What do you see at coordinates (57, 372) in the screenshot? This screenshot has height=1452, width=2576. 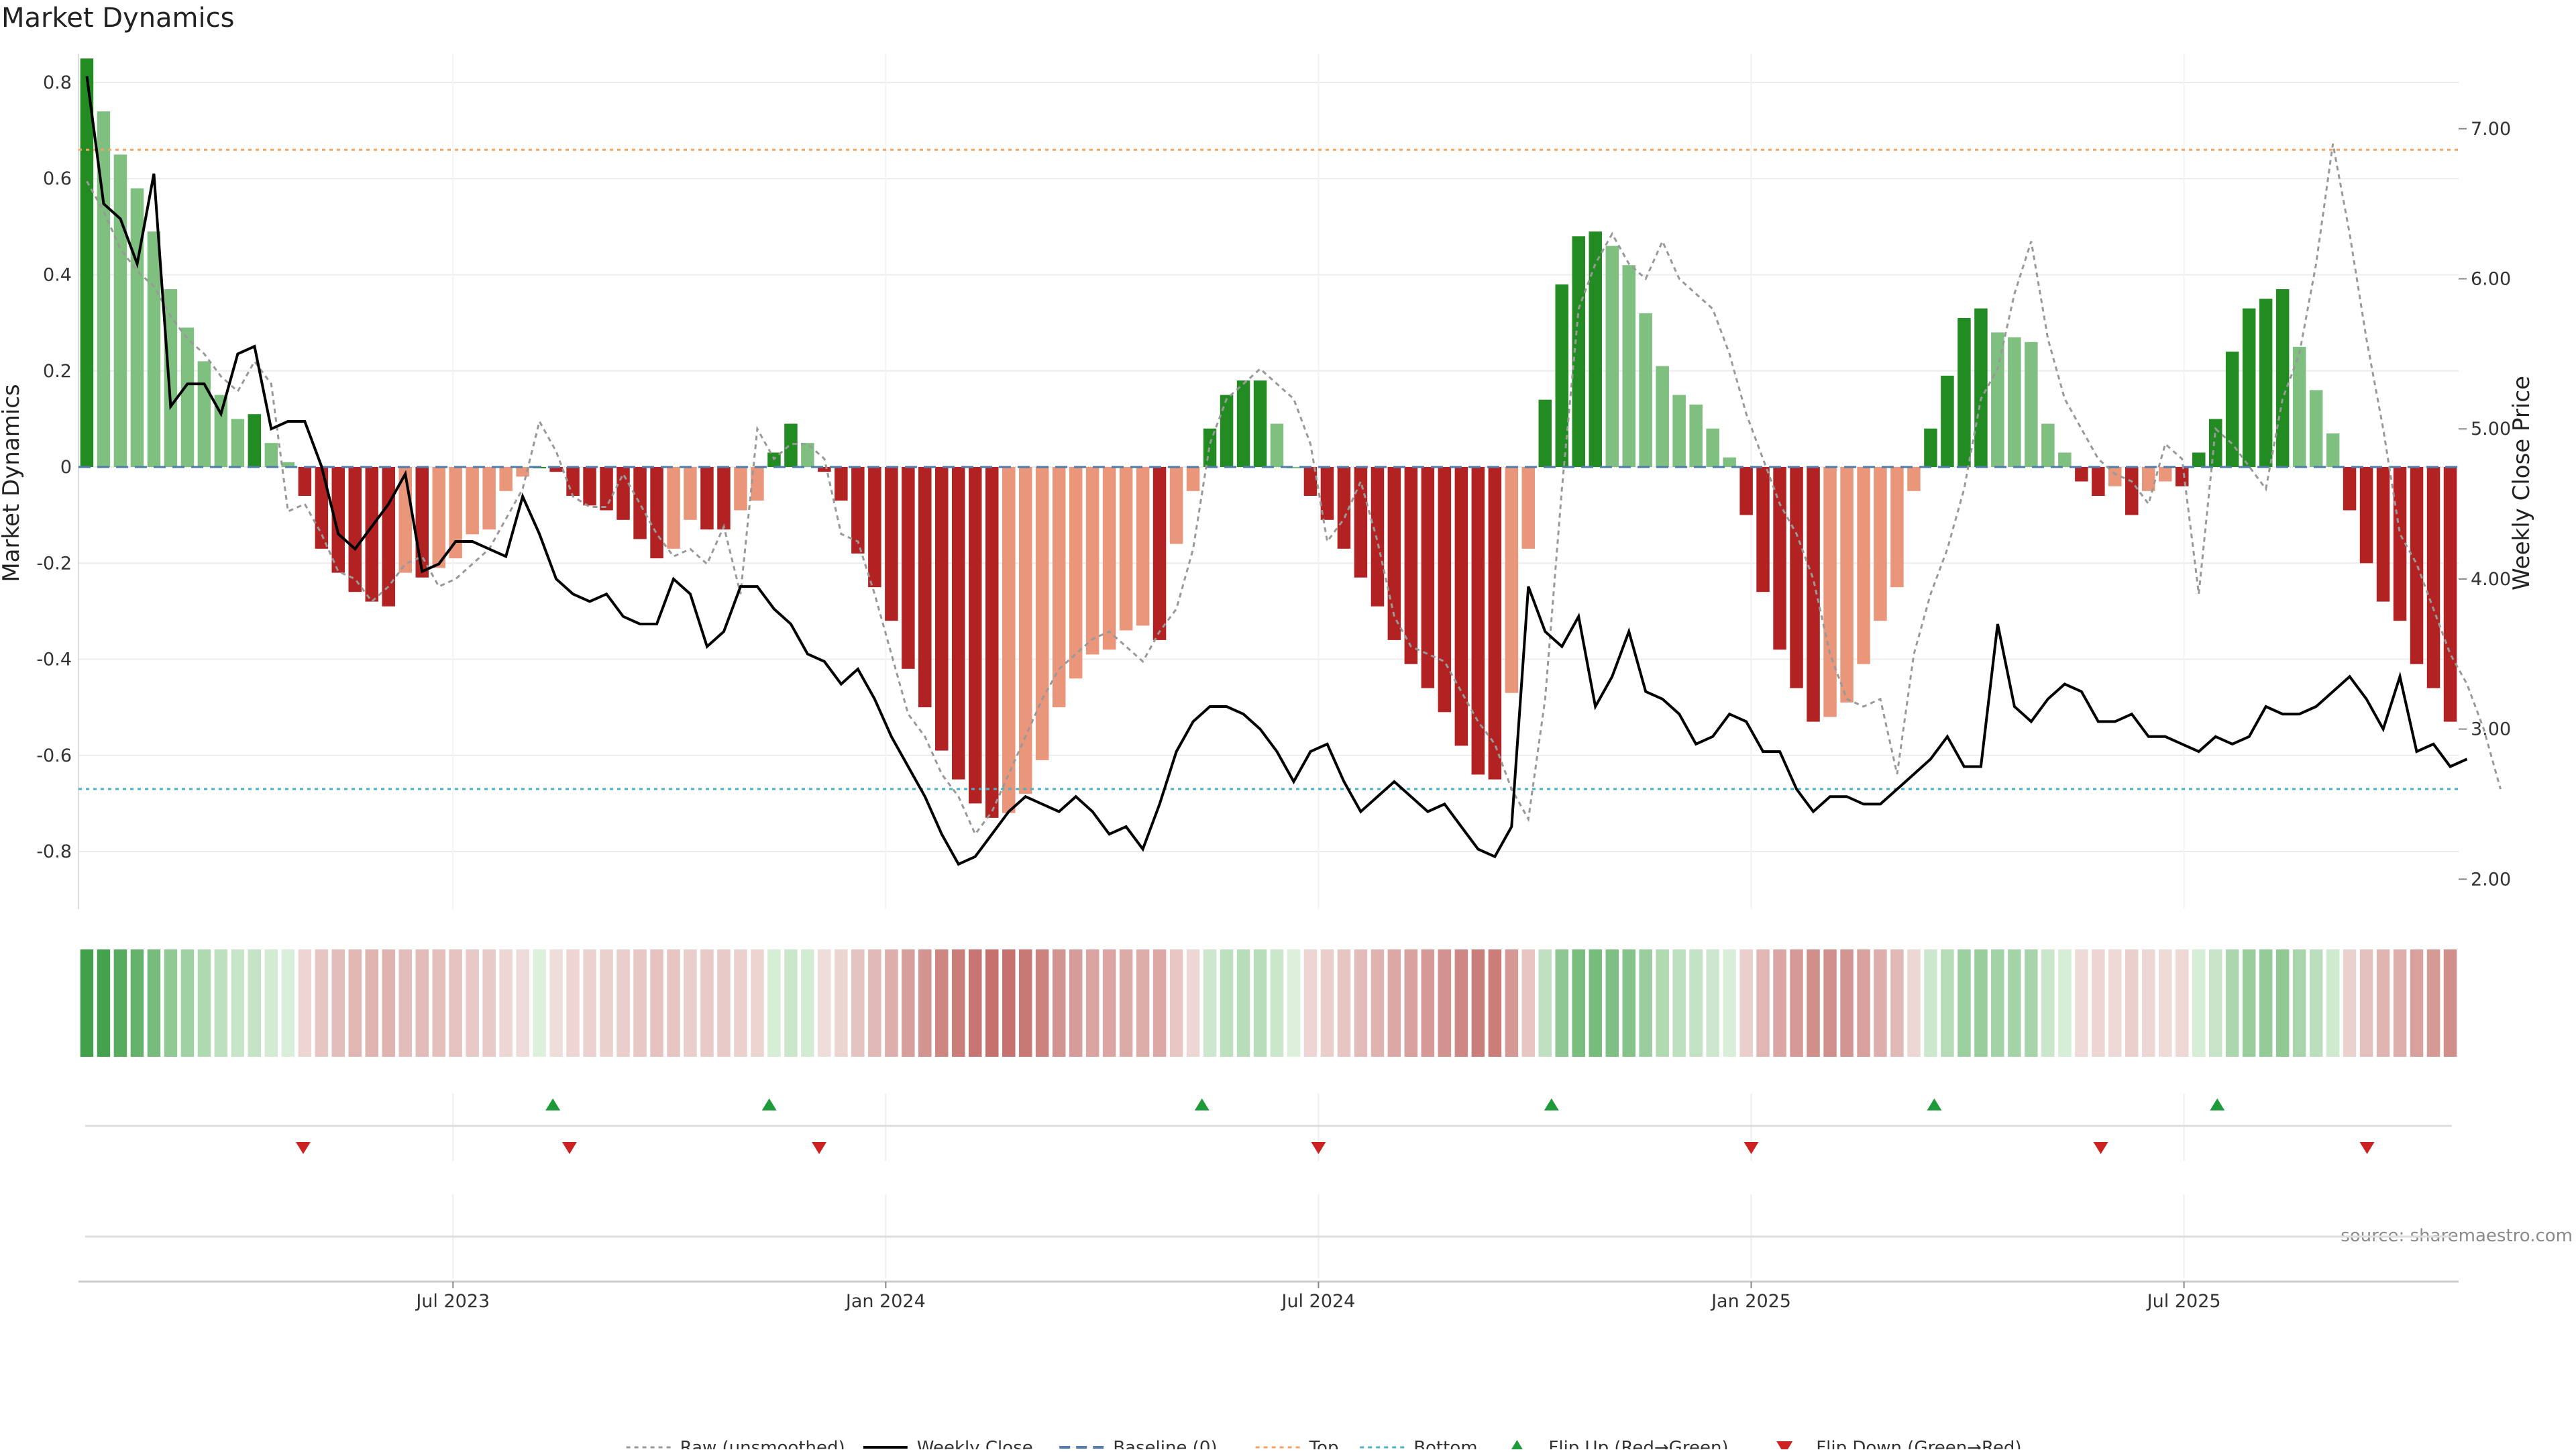 I see `y-tick-label: 0.2` at bounding box center [57, 372].